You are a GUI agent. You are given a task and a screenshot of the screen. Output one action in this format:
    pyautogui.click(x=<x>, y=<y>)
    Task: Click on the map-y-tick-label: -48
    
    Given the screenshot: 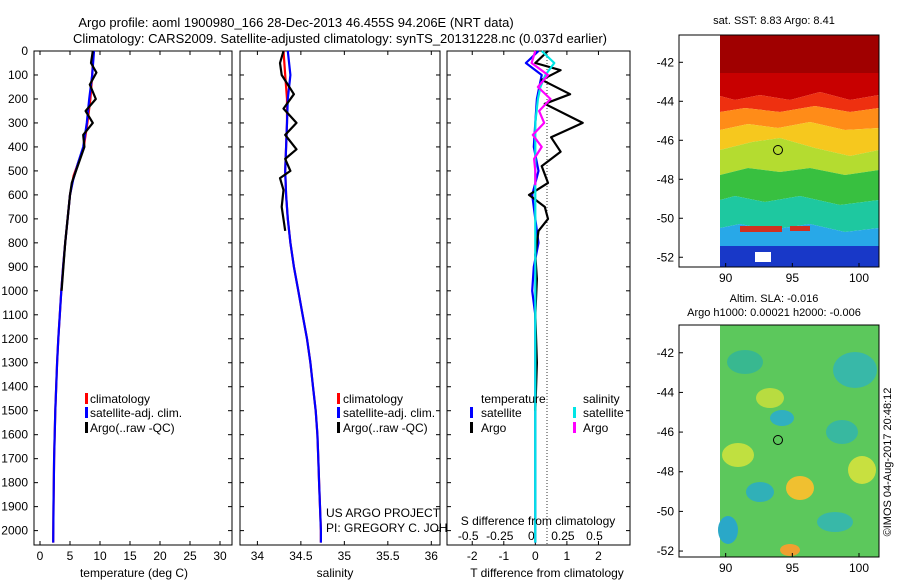 What is the action you would take?
    pyautogui.click(x=666, y=472)
    